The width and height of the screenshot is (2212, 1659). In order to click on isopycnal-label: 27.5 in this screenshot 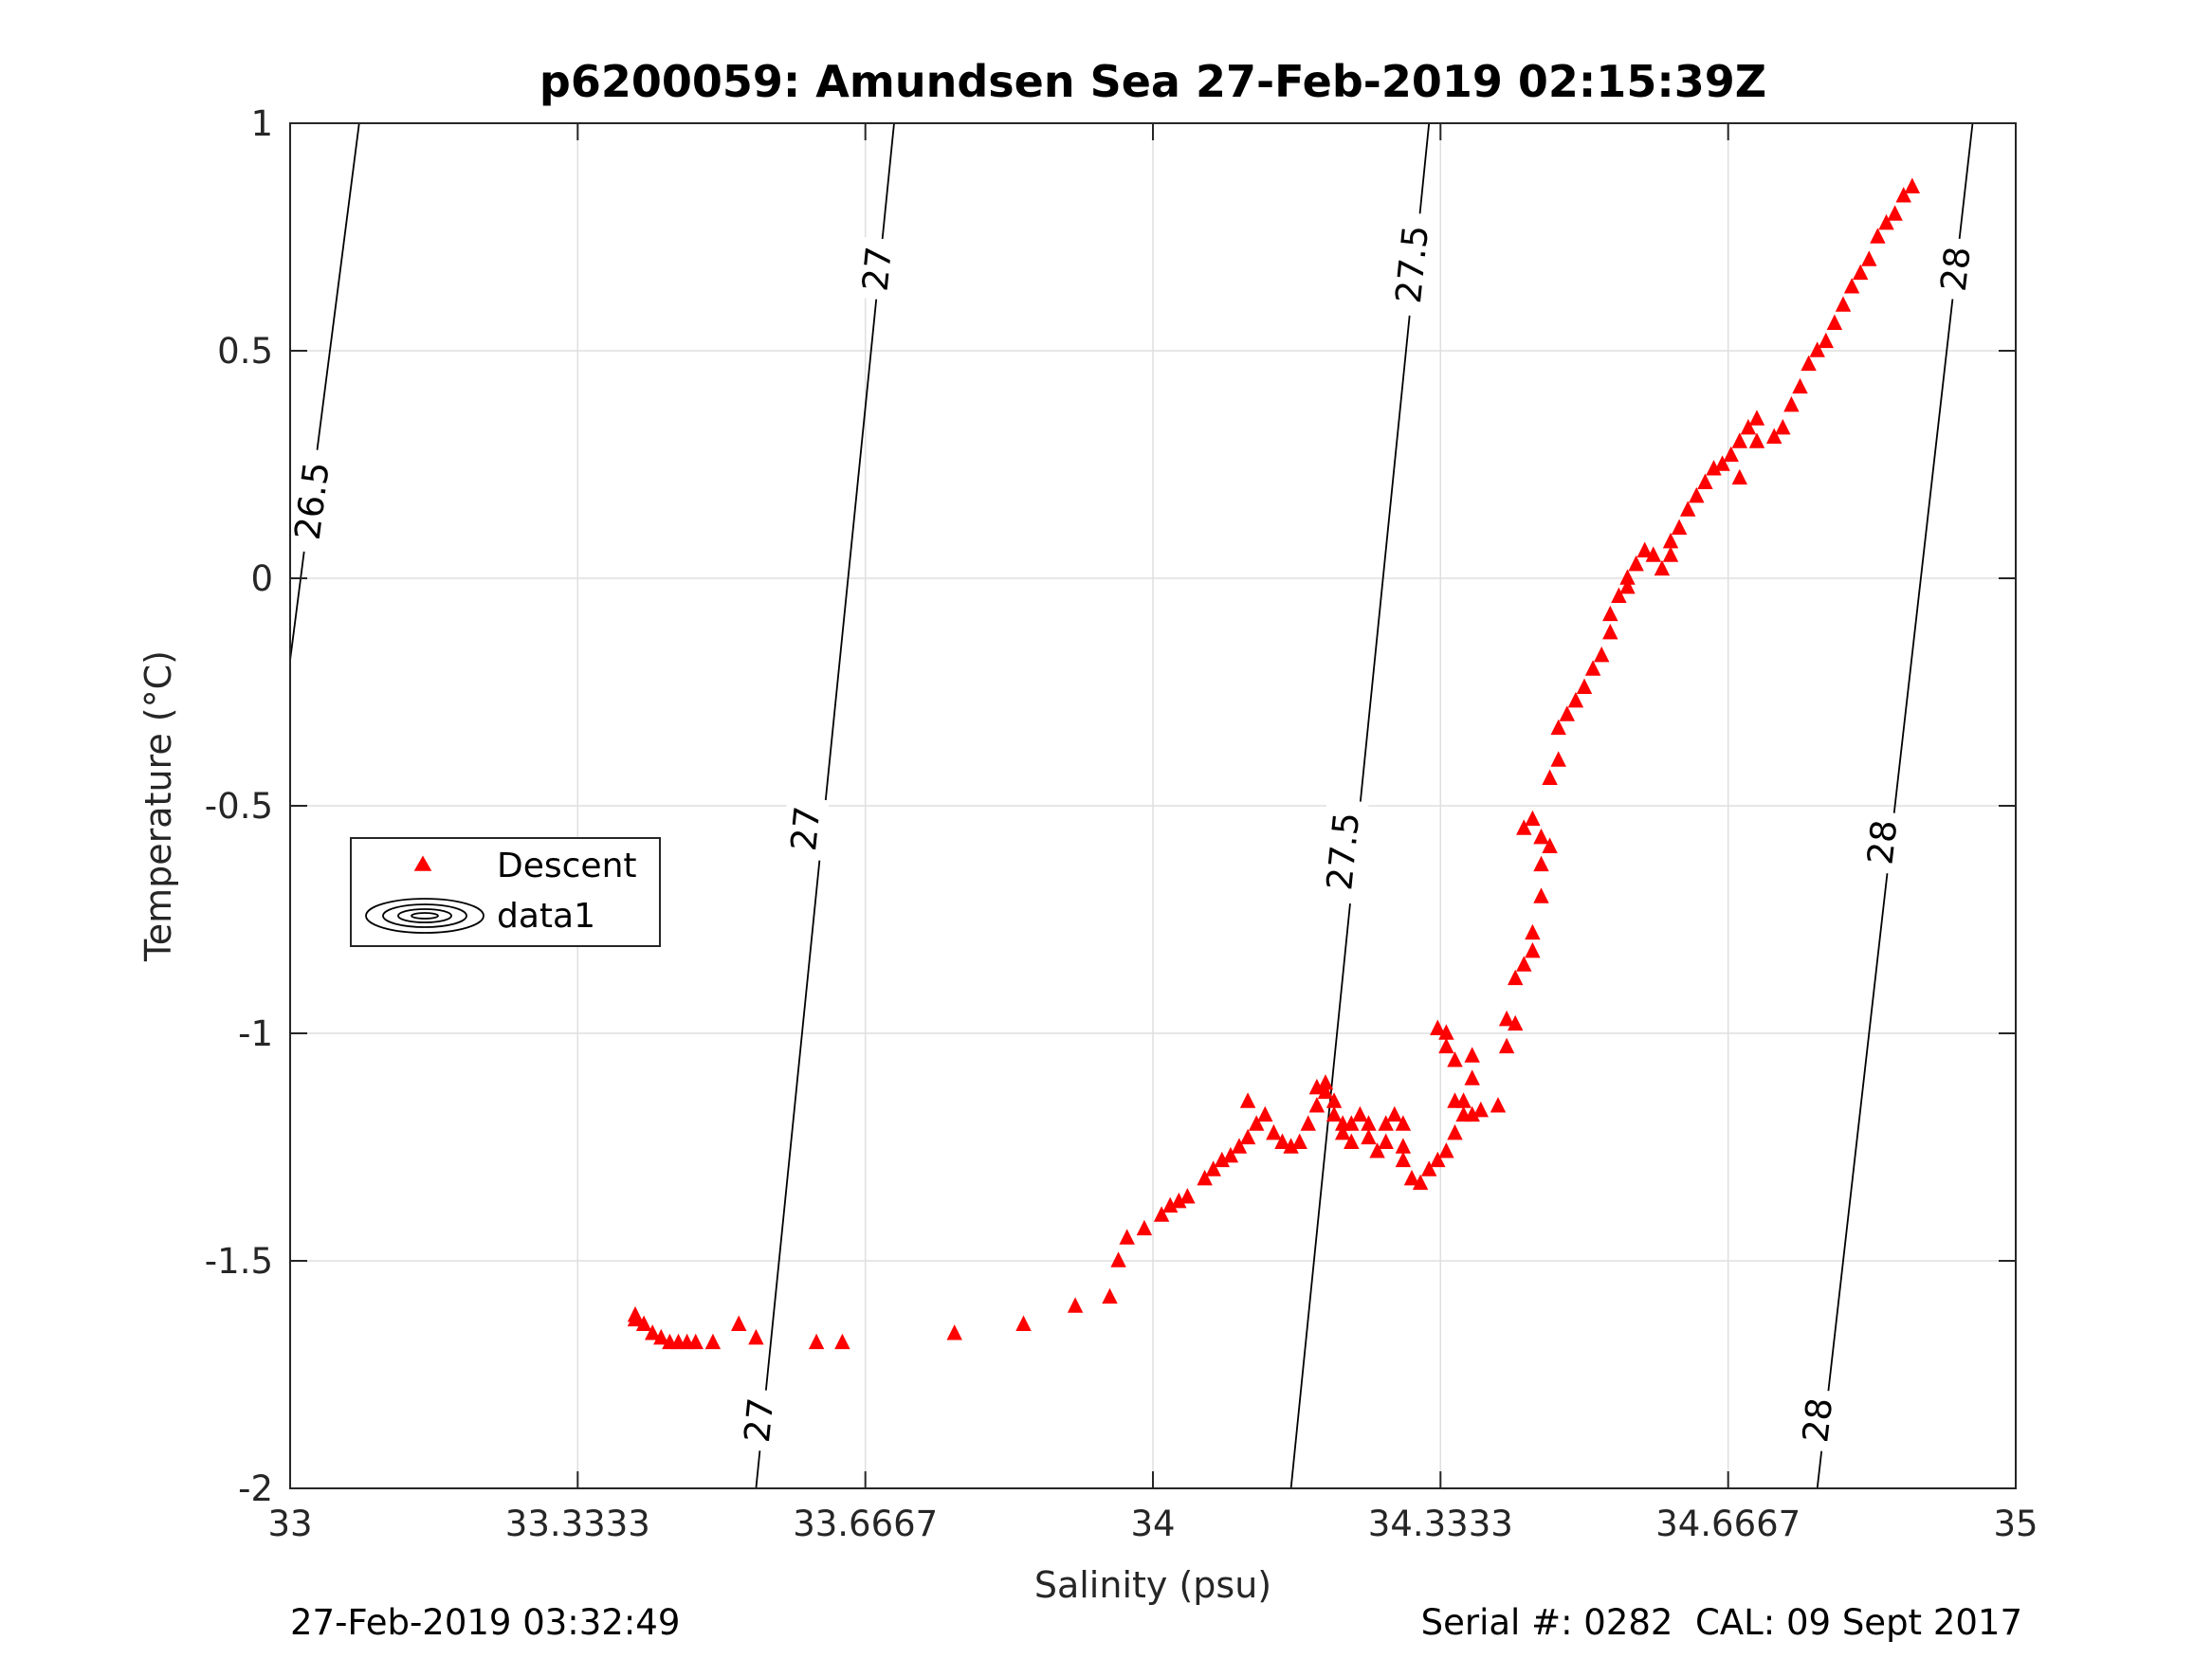, I will do `click(1343, 851)`.